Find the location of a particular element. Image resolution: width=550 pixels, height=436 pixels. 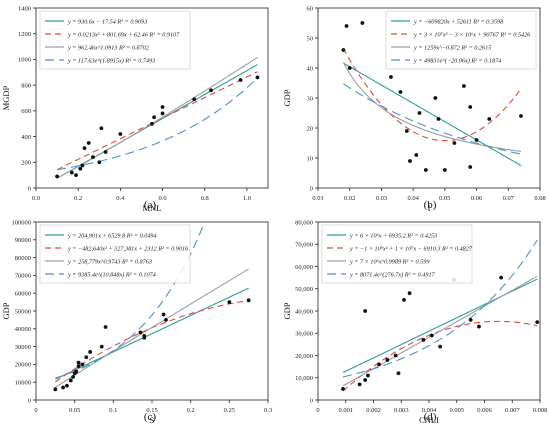

x-axis-label: S is located at coordinates (152, 420).